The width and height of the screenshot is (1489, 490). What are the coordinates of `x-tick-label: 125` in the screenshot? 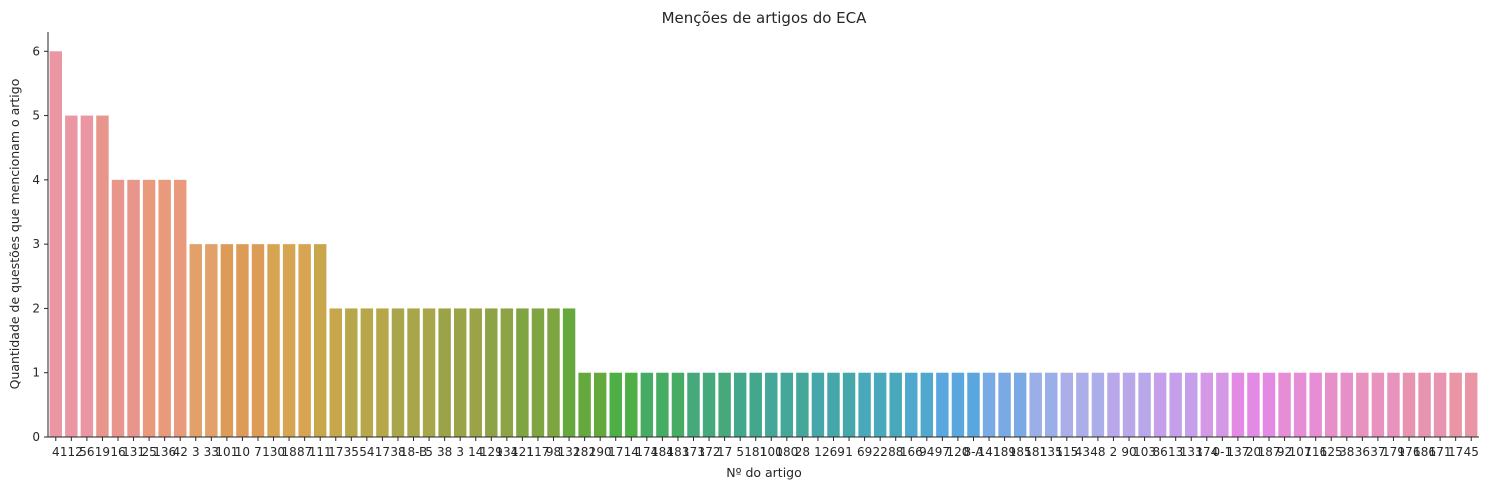 It's located at (1331, 452).